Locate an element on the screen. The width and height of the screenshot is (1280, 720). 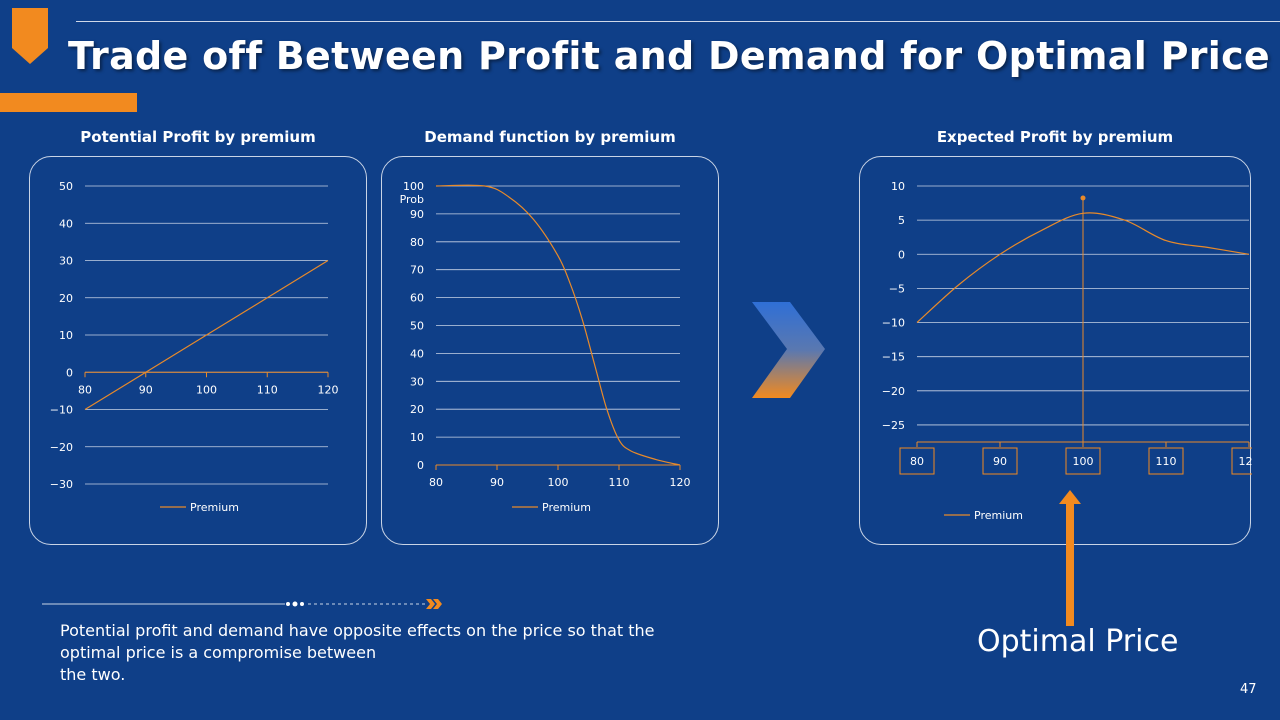
page-number: 47 is located at coordinates (1248, 689).